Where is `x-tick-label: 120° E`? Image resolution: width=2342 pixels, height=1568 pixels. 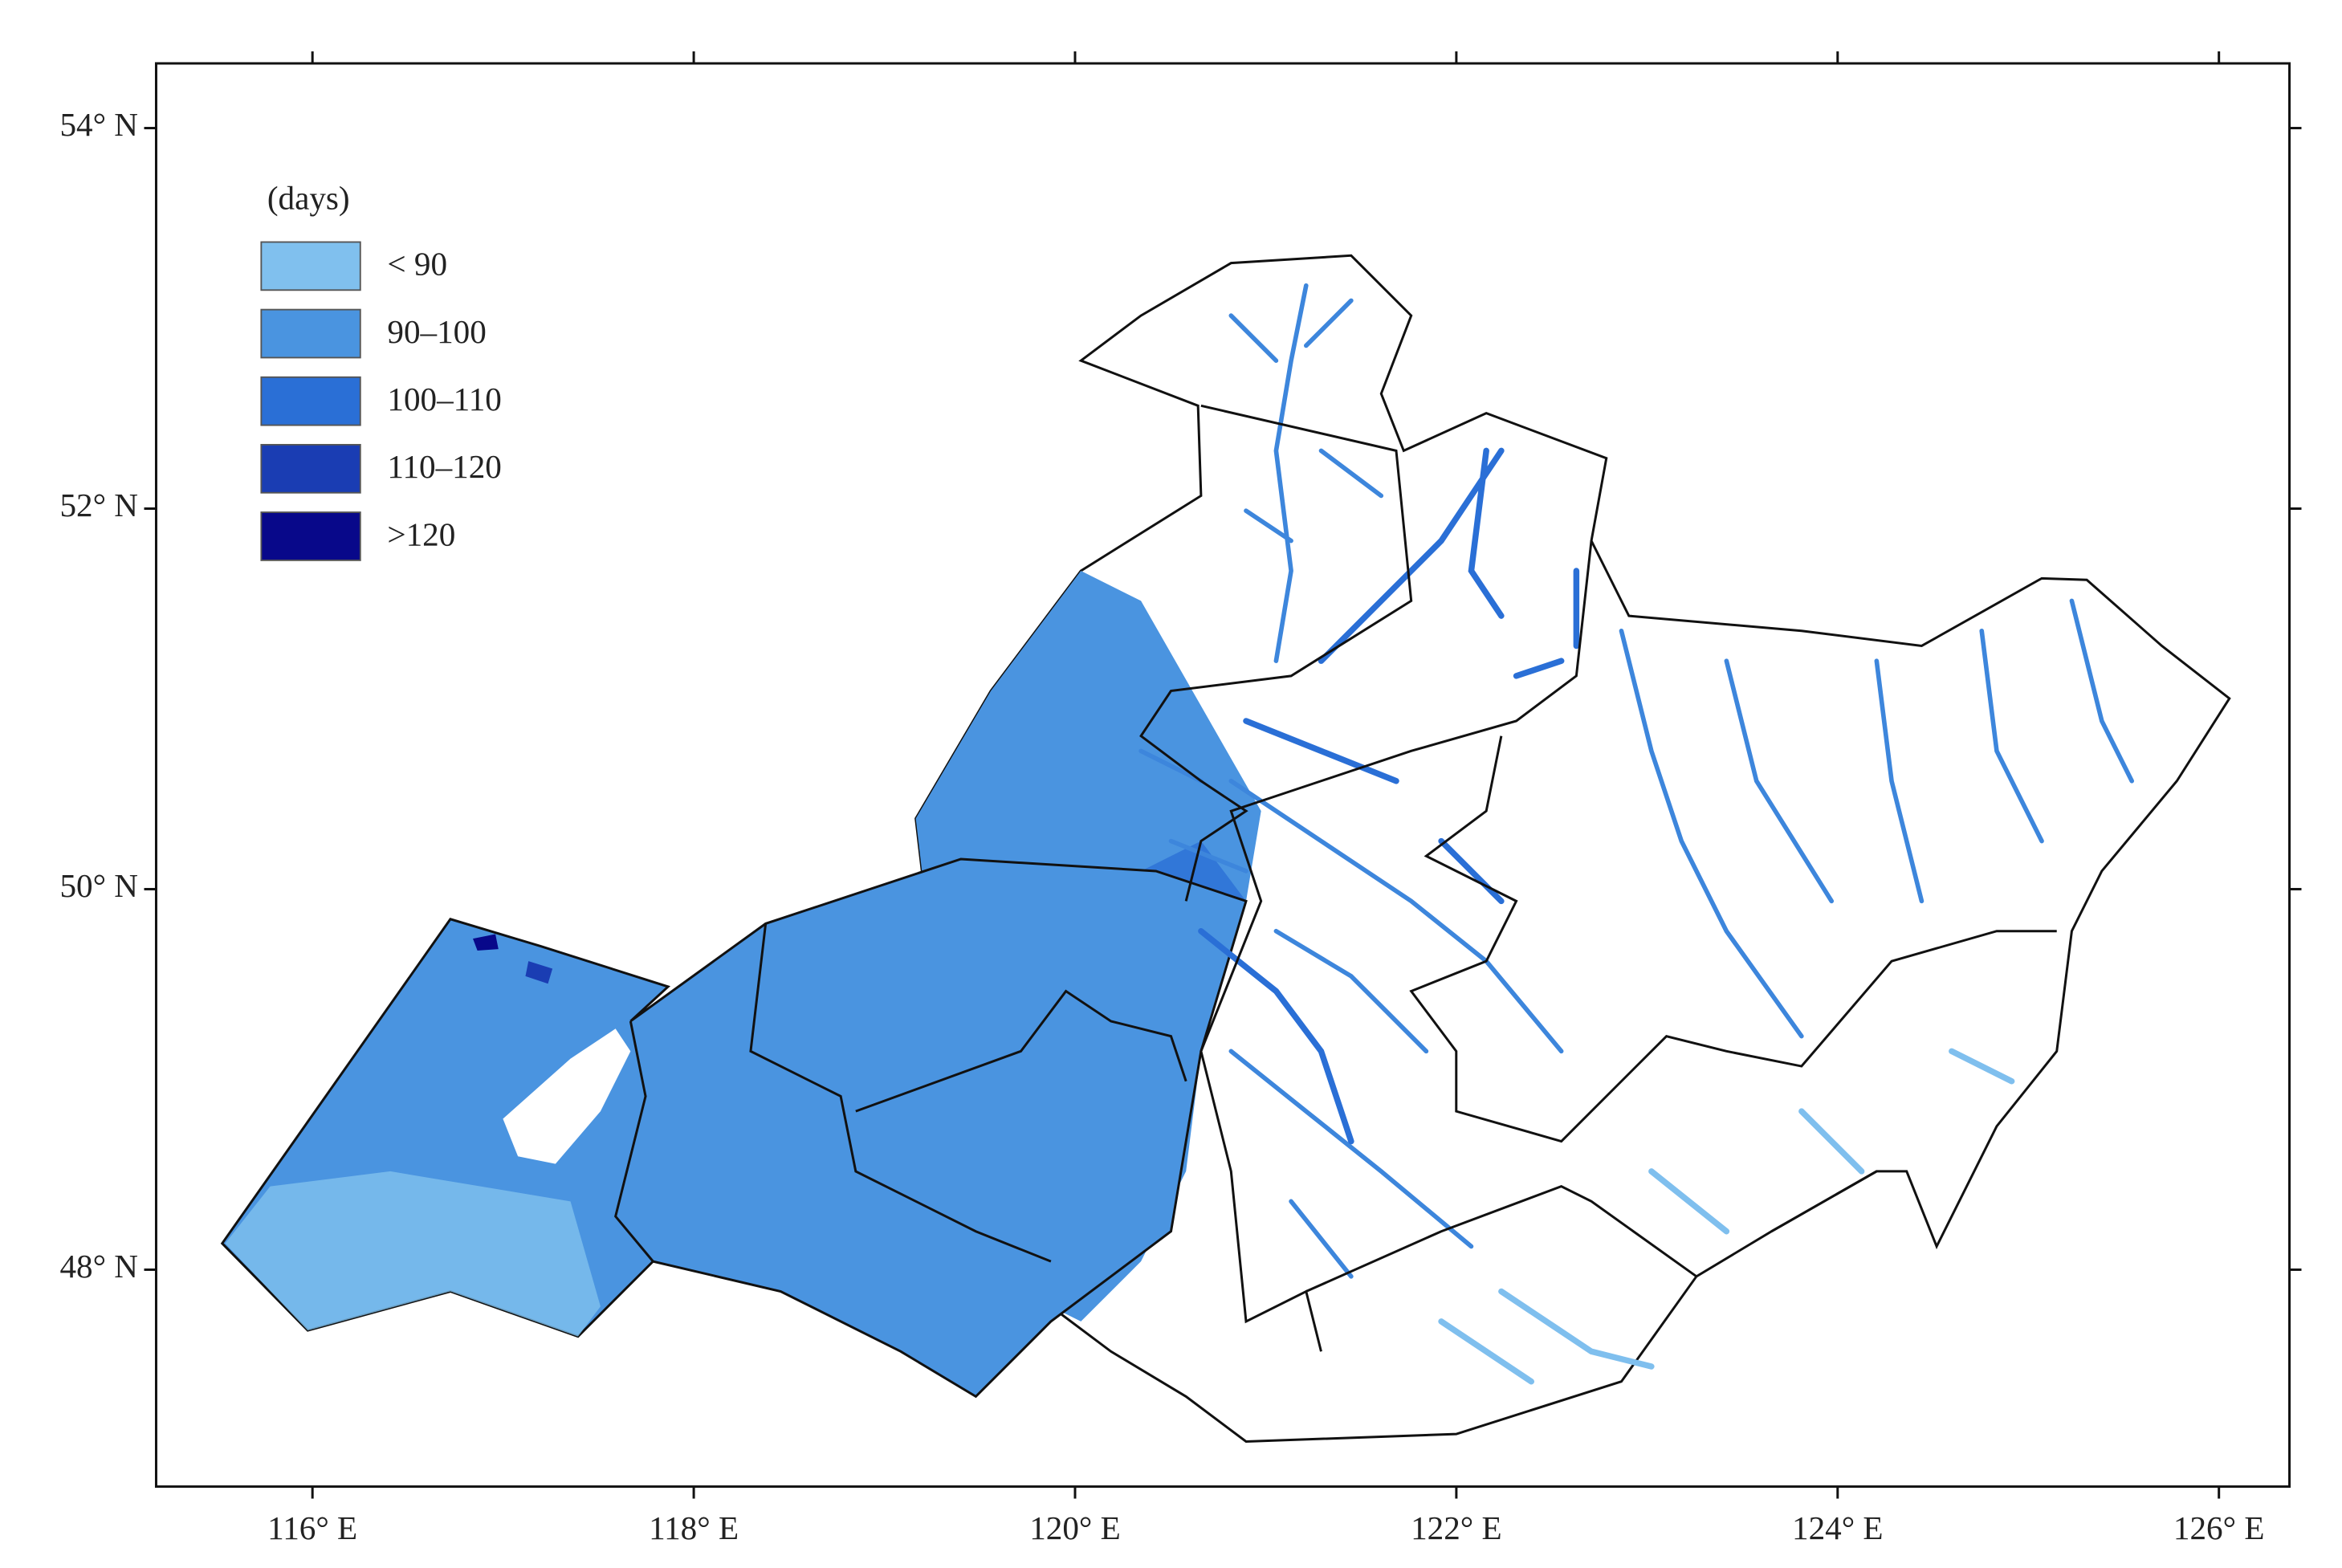 x-tick-label: 120° E is located at coordinates (1075, 1527).